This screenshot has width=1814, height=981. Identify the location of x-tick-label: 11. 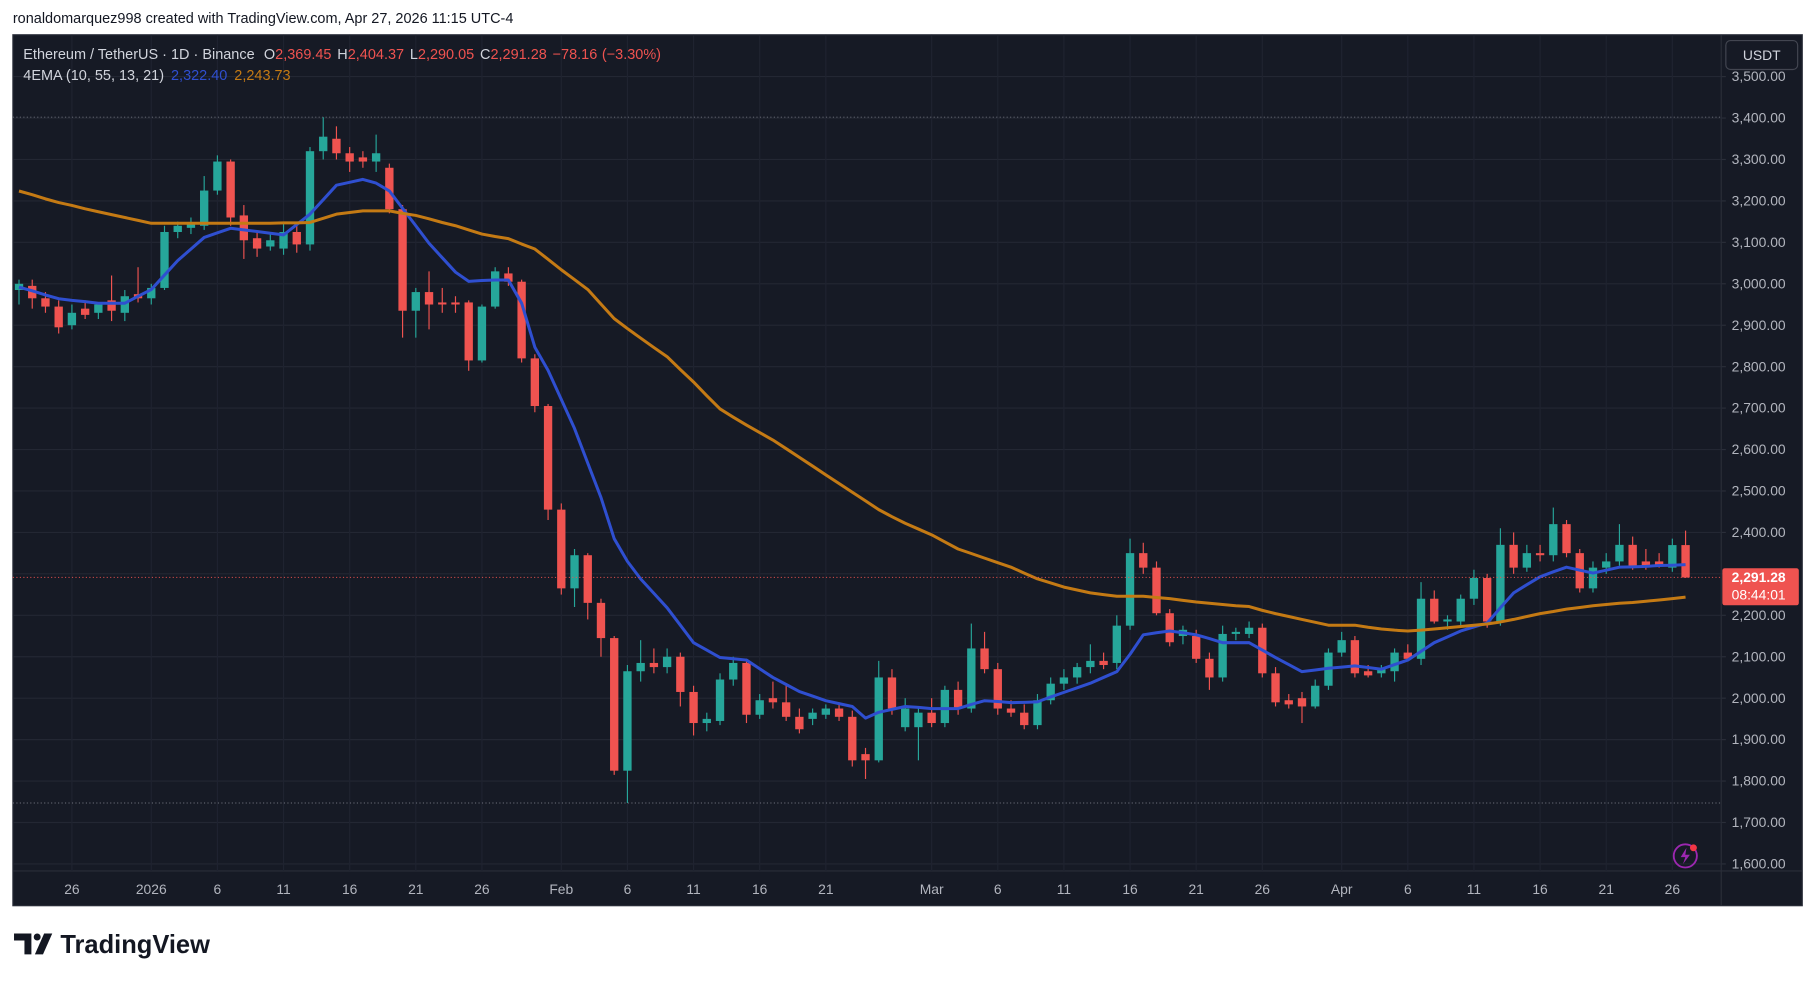
(1064, 889).